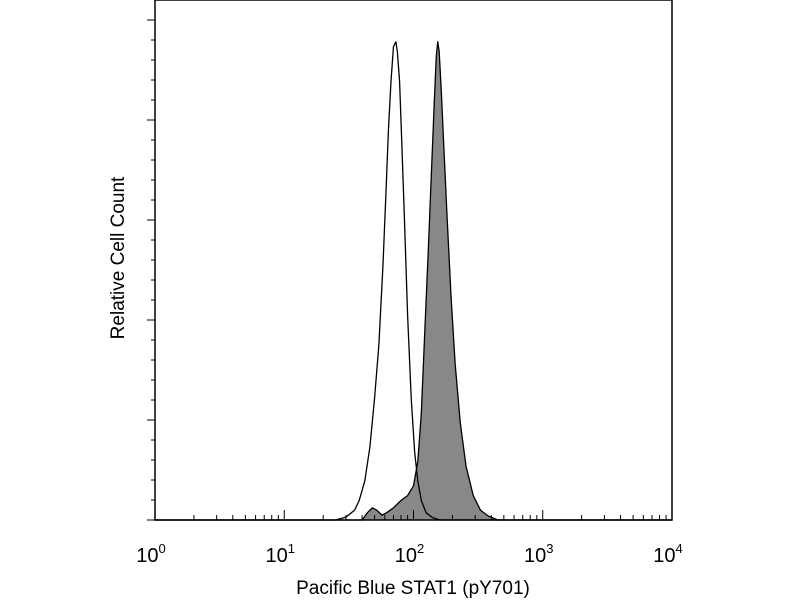 The height and width of the screenshot is (600, 800). I want to click on x-axis-title: Pacific Blue STAT1 (pY701), so click(413, 588).